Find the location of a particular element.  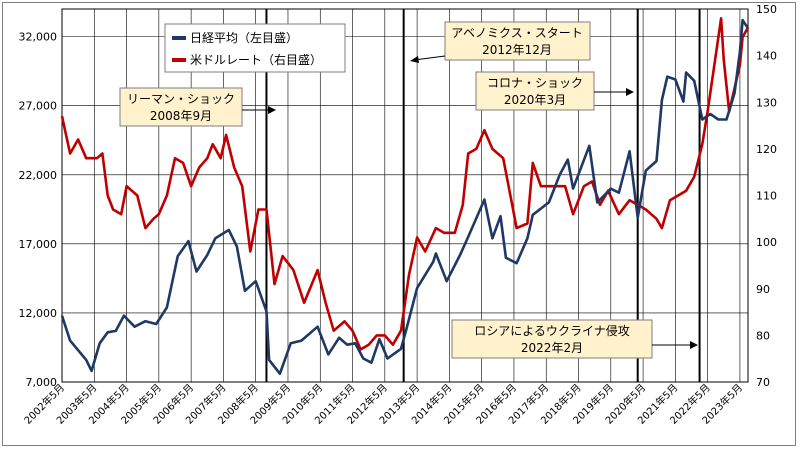

left-tick-label: 7,000 is located at coordinates (42, 382).